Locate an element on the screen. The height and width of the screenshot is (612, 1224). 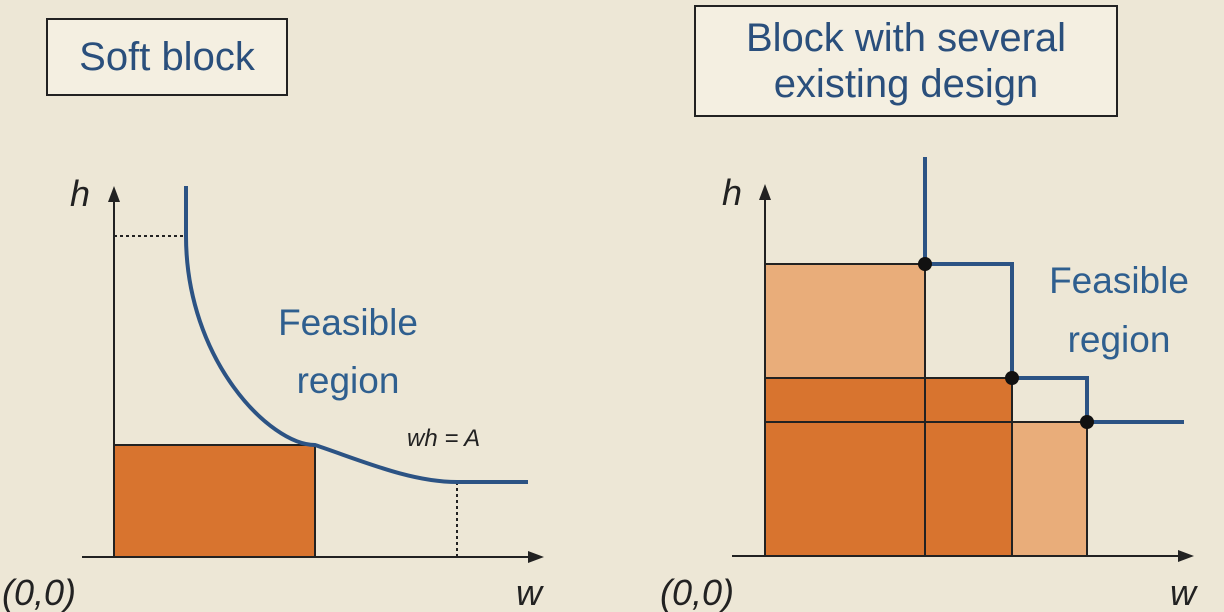
right-region-label: region is located at coordinates (1119, 339).